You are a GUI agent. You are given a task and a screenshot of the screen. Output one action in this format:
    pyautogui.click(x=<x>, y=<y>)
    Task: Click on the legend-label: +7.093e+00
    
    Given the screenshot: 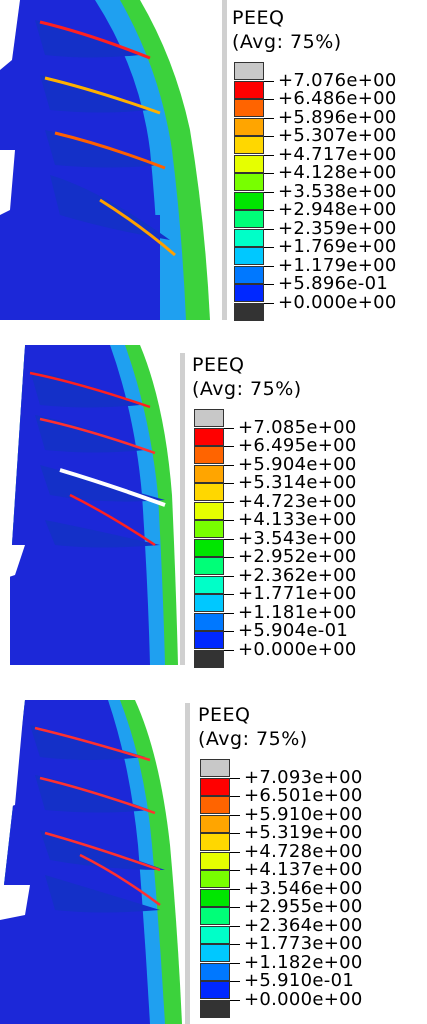 What is the action you would take?
    pyautogui.click(x=303, y=777)
    